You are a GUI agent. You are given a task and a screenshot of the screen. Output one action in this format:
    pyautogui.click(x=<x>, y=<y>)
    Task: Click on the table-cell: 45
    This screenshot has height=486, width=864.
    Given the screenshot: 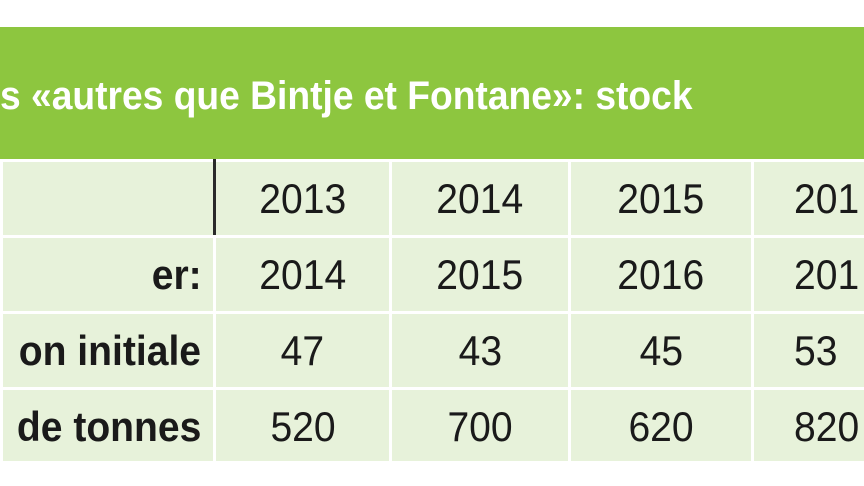 What is the action you would take?
    pyautogui.click(x=660, y=350)
    